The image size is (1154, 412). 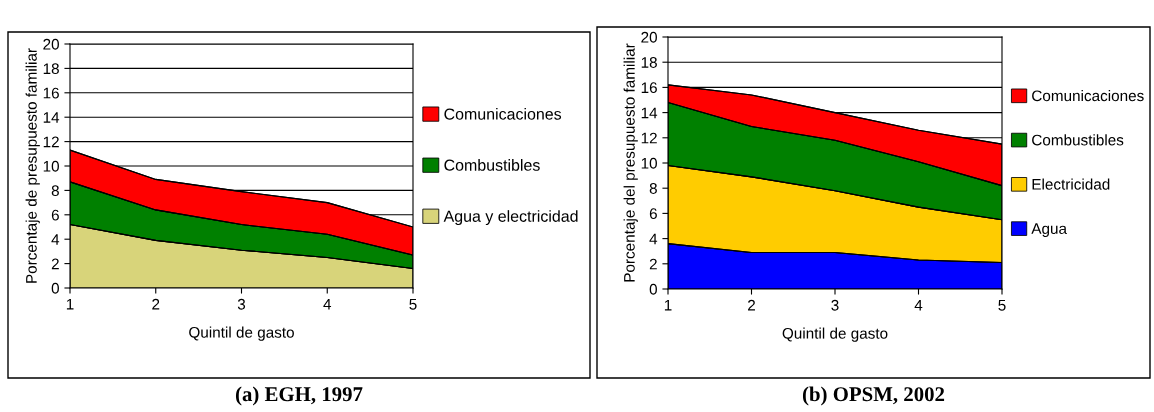 What do you see at coordinates (510, 218) in the screenshot?
I see `legend-label: Agua y electricidad` at bounding box center [510, 218].